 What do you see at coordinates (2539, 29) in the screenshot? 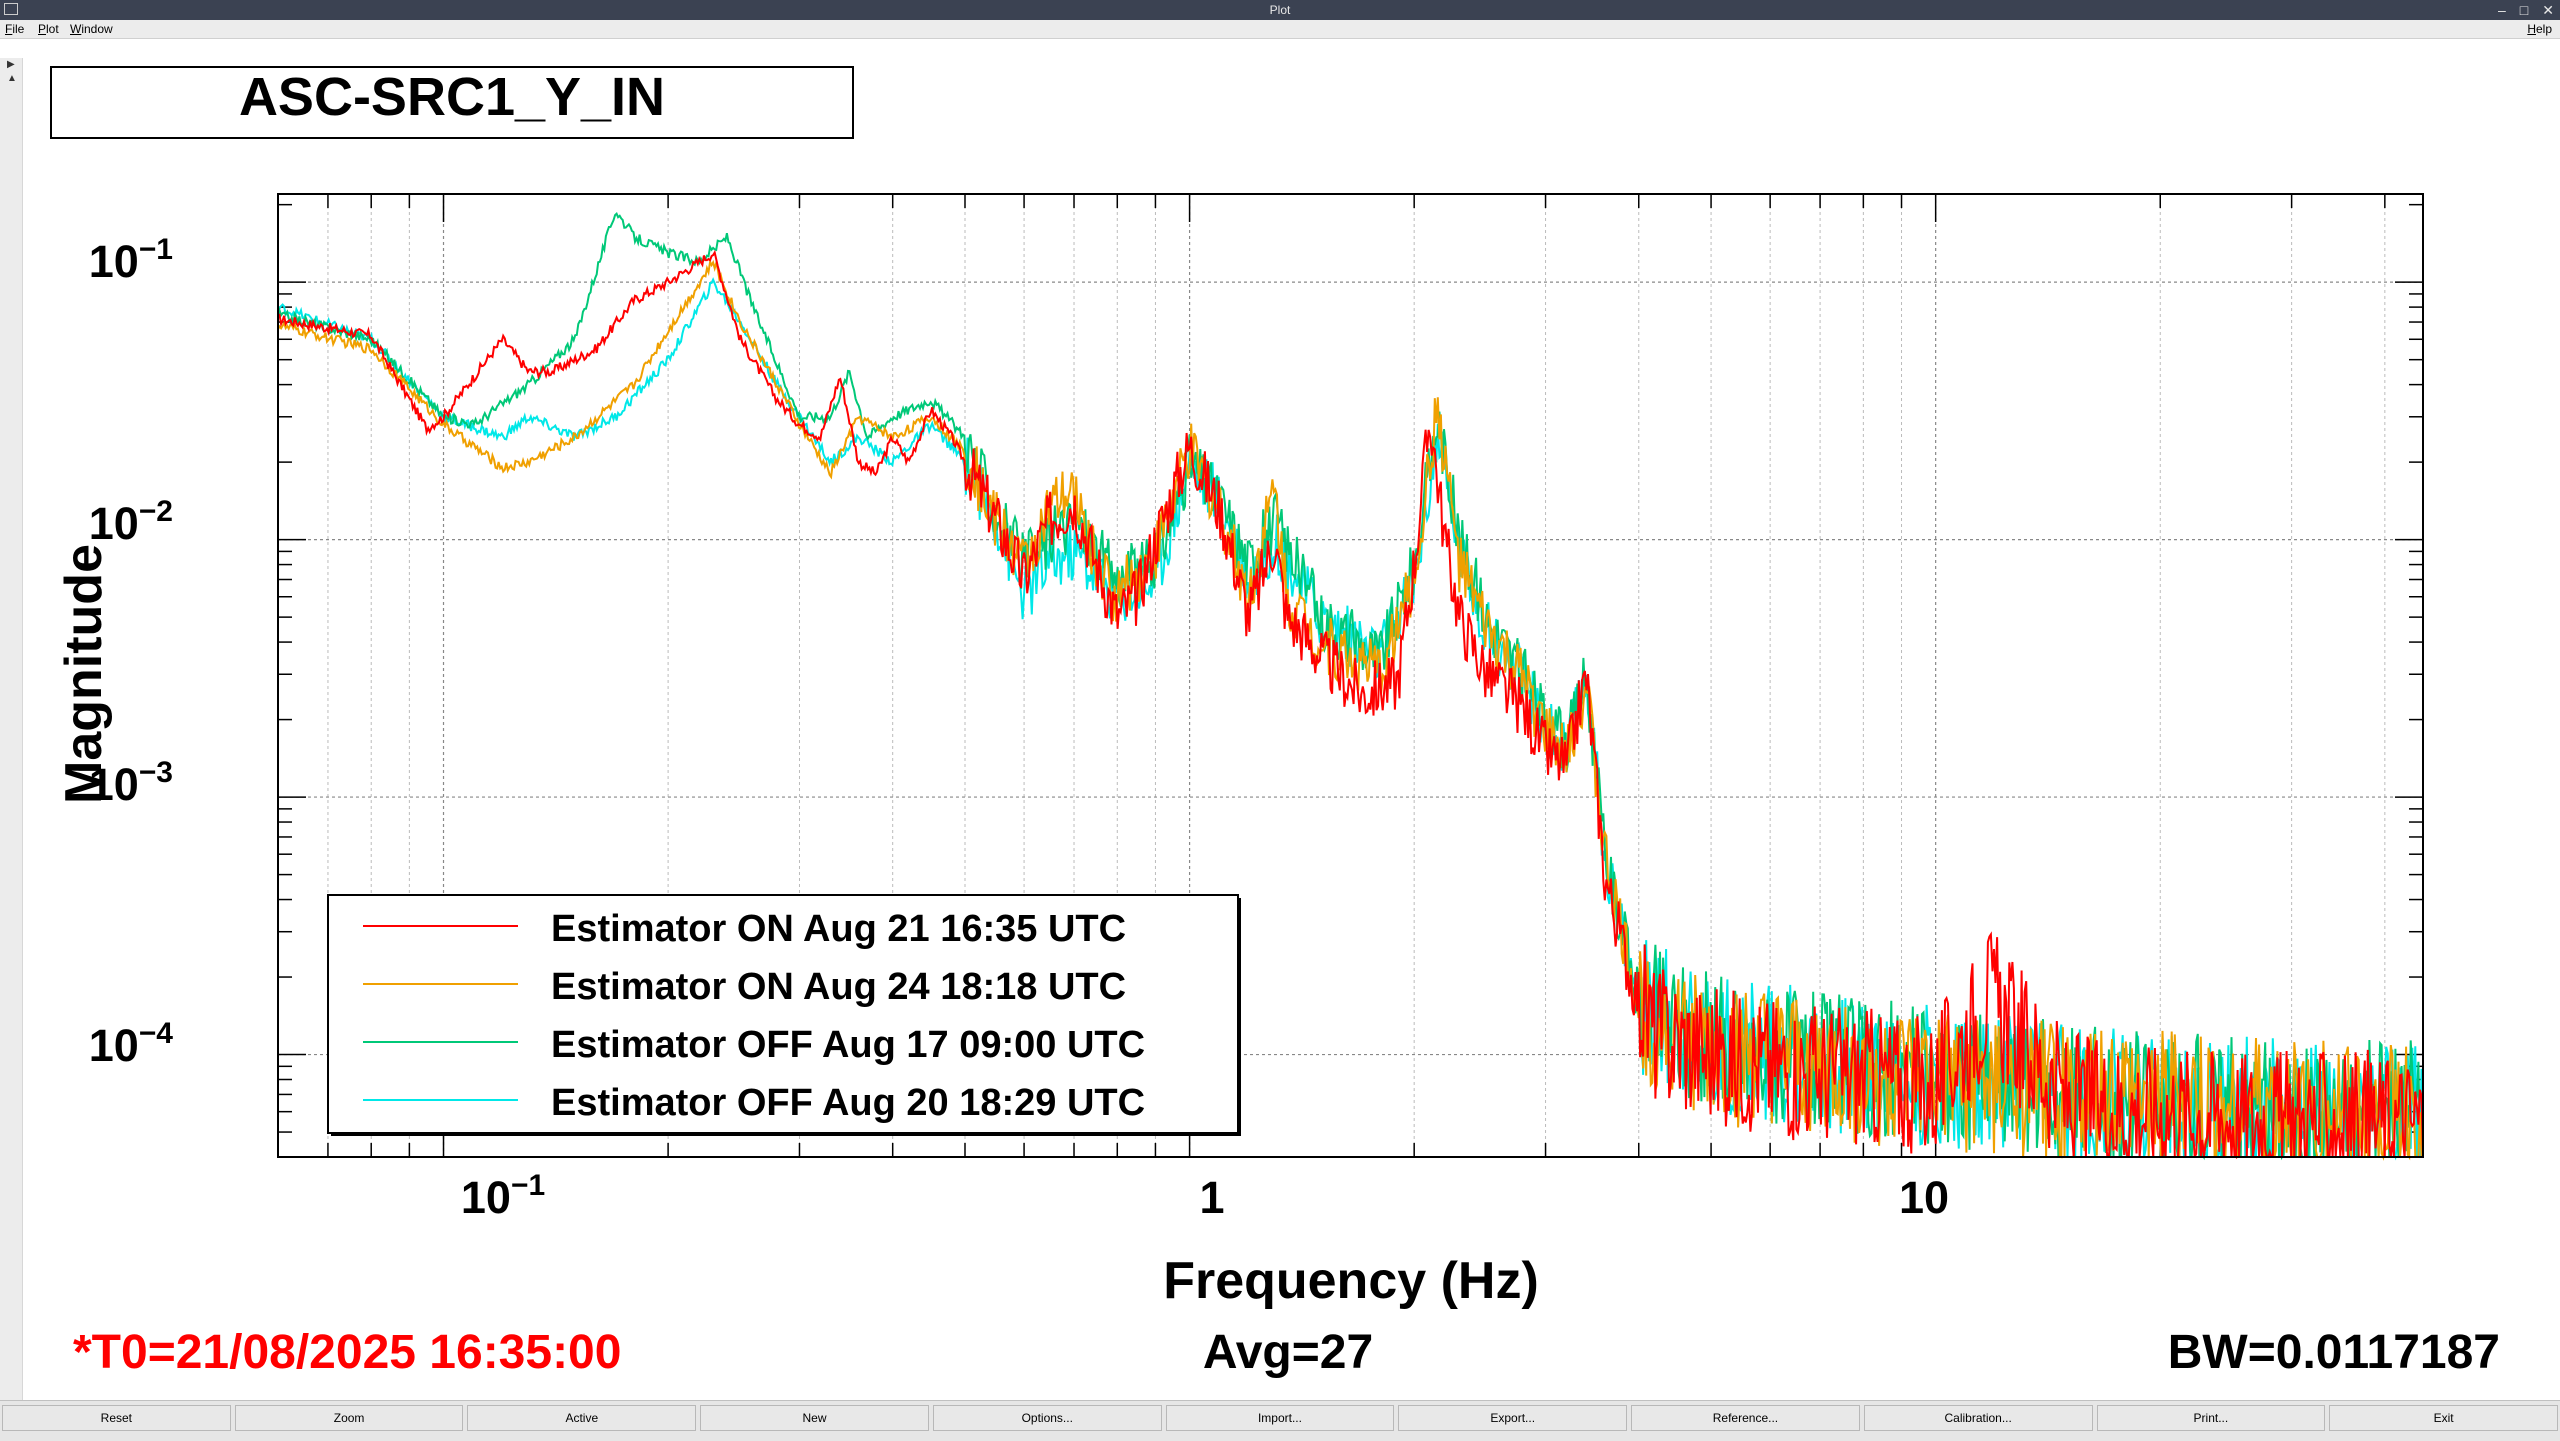
I see `menu-help: Help` at bounding box center [2539, 29].